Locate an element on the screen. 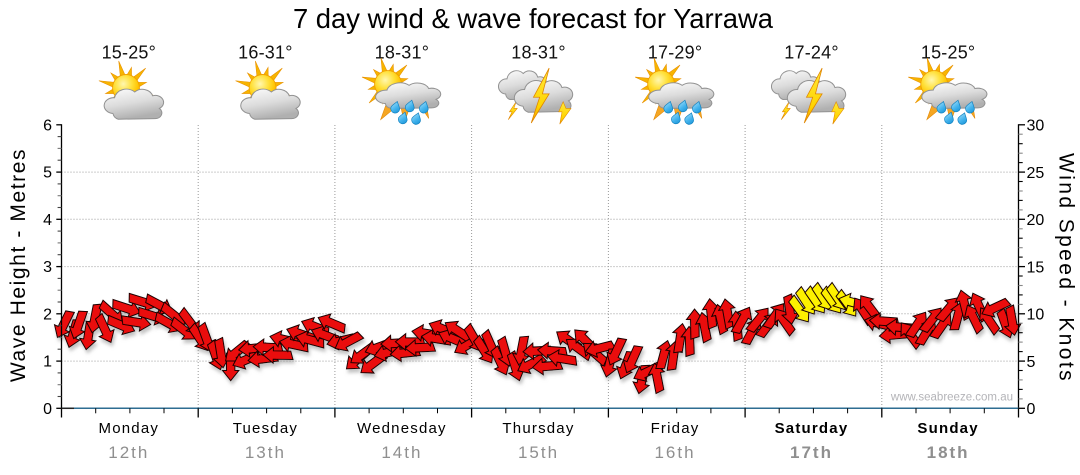 The image size is (1080, 475). svg-text: 17-29° is located at coordinates (675, 53).